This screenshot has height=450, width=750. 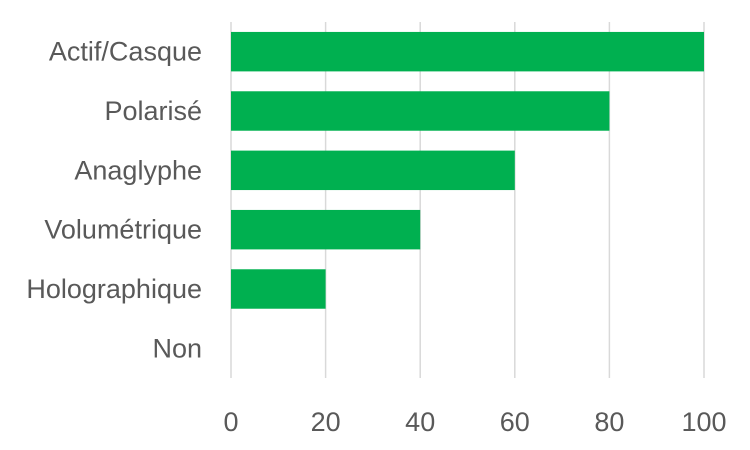 I want to click on category-label: Volumétrique, so click(x=123, y=230).